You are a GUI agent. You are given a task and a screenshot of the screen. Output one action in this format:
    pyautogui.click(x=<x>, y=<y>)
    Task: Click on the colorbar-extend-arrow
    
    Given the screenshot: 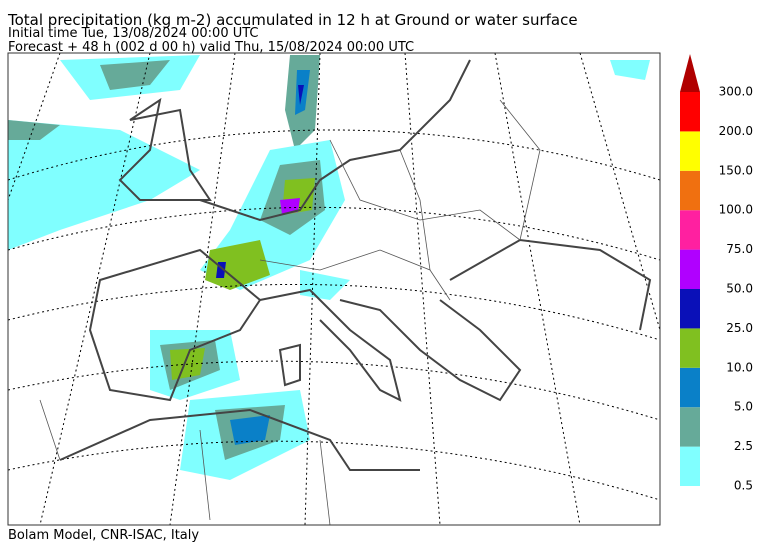 What is the action you would take?
    pyautogui.click(x=690, y=73)
    